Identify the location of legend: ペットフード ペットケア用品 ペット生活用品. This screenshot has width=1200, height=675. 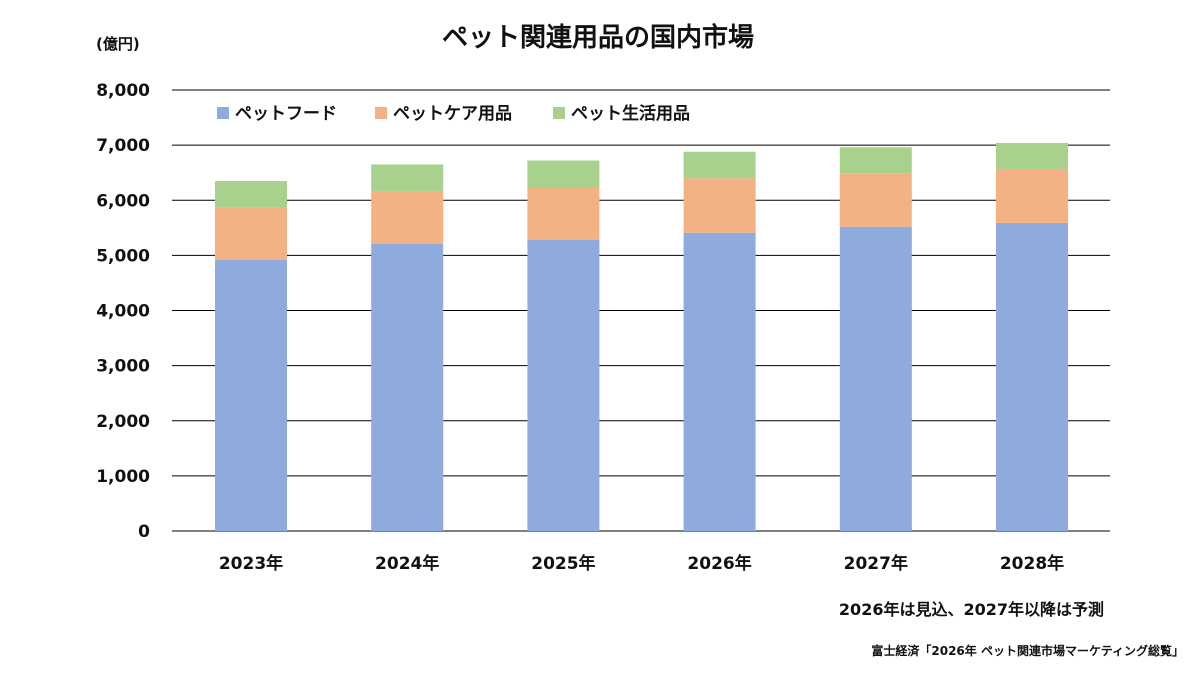
(453, 113).